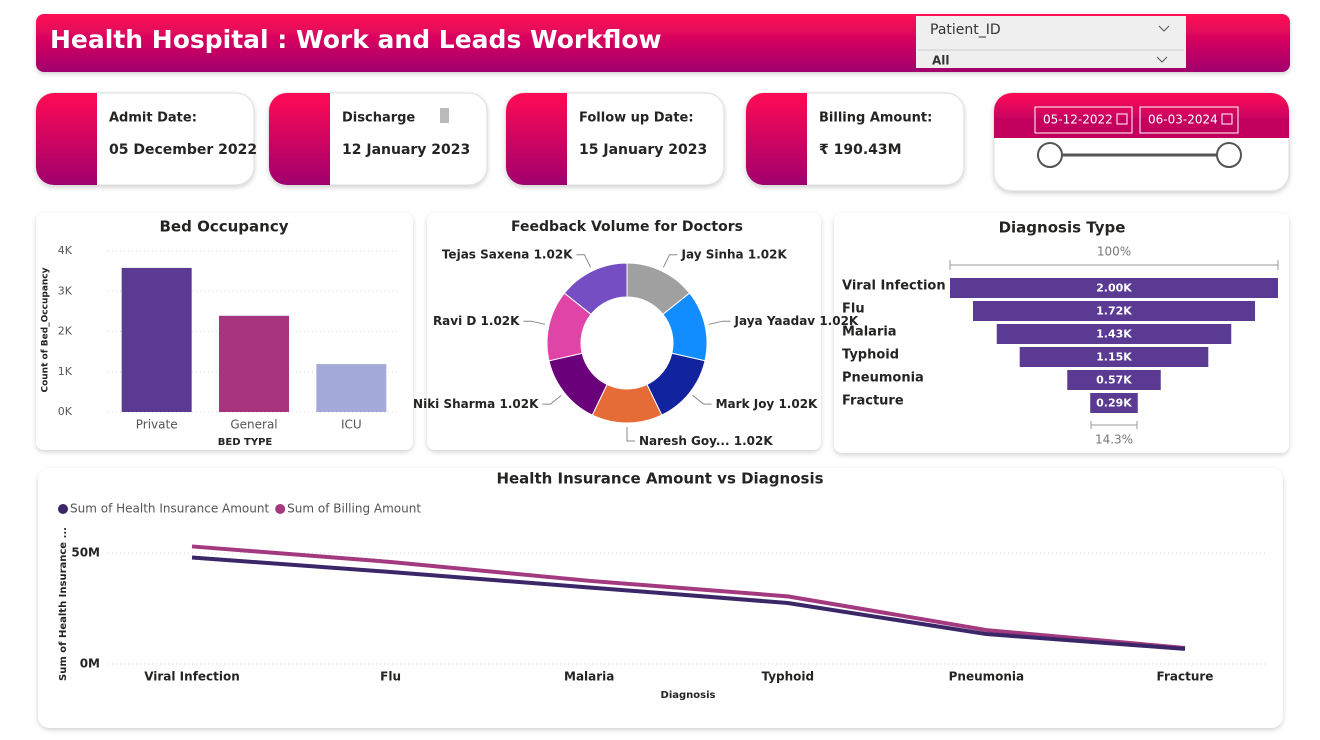  What do you see at coordinates (169, 509) in the screenshot?
I see `legend-label: Sum of Health Insurance Amount` at bounding box center [169, 509].